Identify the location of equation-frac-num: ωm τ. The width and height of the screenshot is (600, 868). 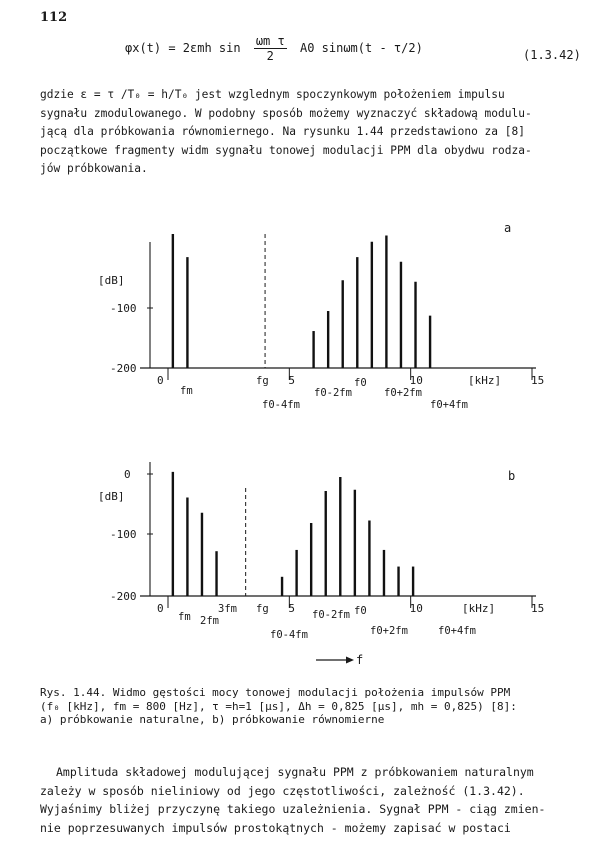
(270, 41).